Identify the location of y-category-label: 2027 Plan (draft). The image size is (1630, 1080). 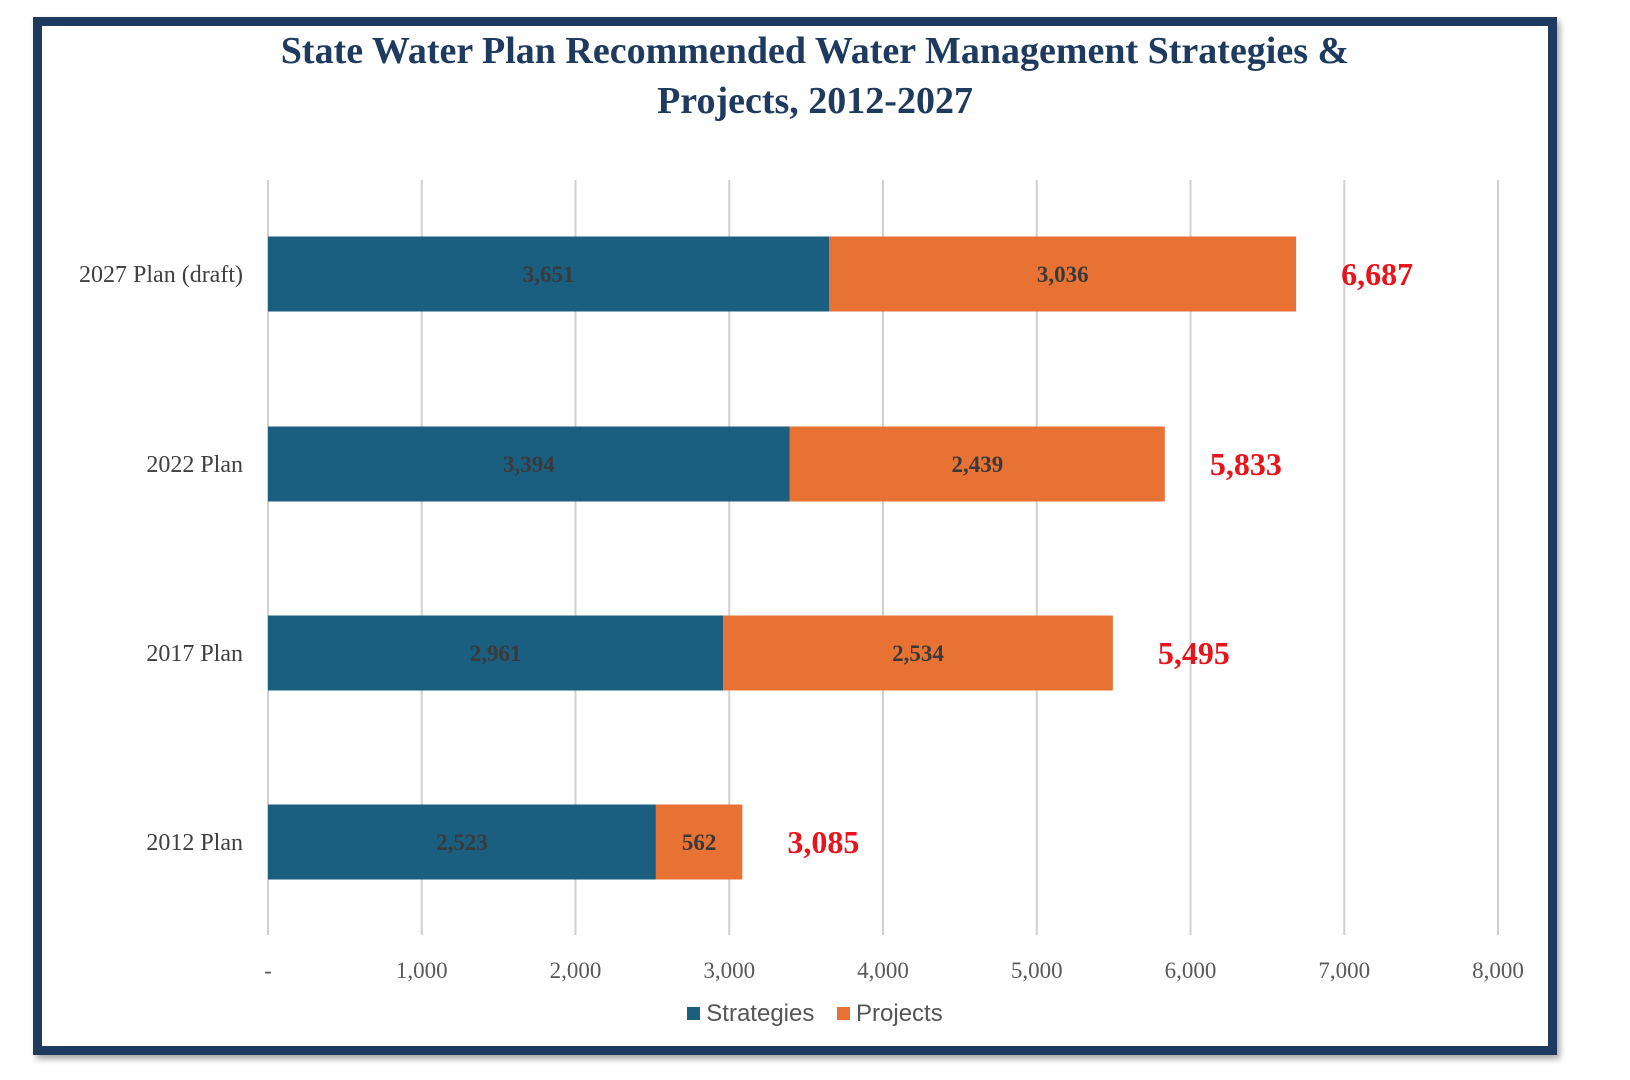
(161, 275).